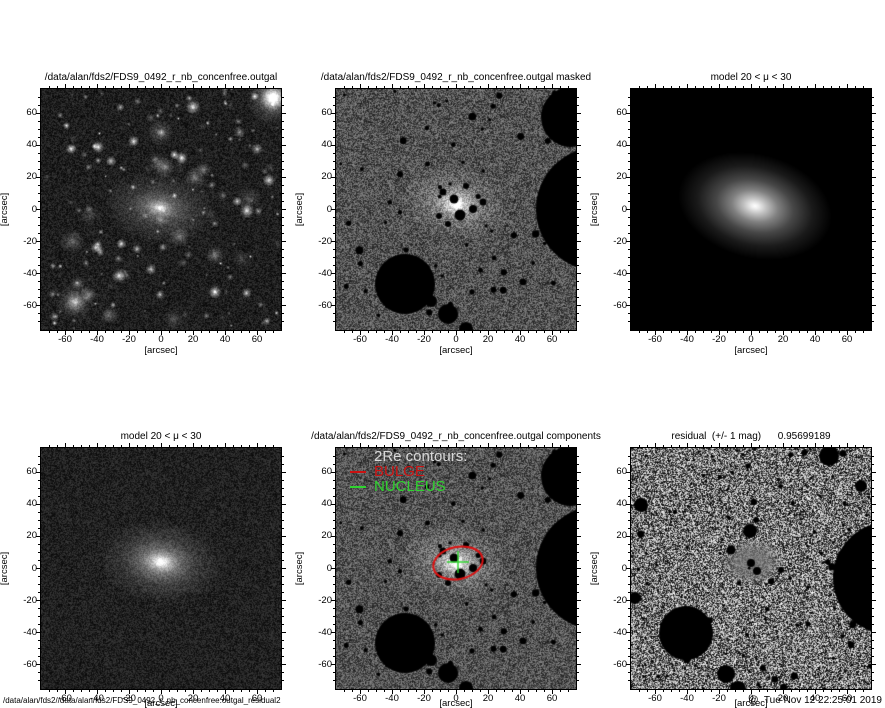  I want to click on y-tick-label: -20, so click(620, 241).